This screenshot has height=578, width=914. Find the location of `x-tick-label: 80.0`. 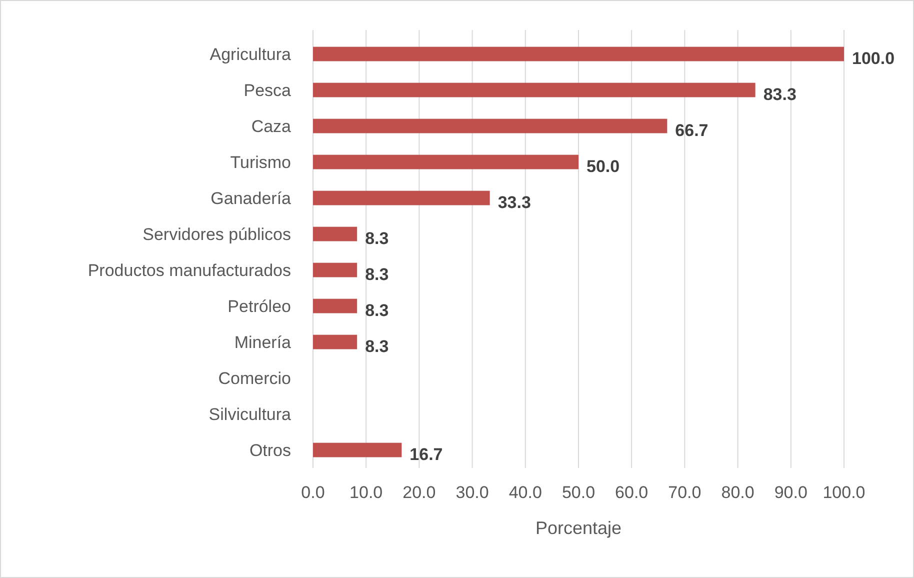

x-tick-label: 80.0 is located at coordinates (737, 492).